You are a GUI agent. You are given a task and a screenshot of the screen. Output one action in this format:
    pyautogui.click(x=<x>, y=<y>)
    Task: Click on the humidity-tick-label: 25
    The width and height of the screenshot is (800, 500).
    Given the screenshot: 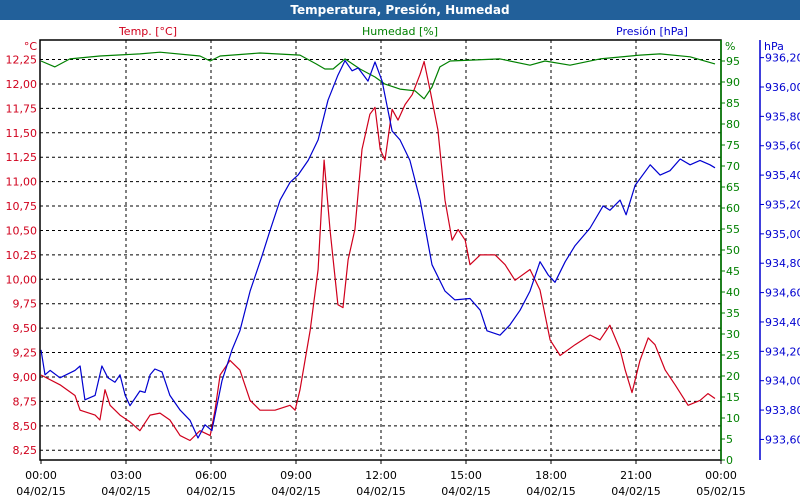 What is the action you would take?
    pyautogui.click(x=733, y=355)
    